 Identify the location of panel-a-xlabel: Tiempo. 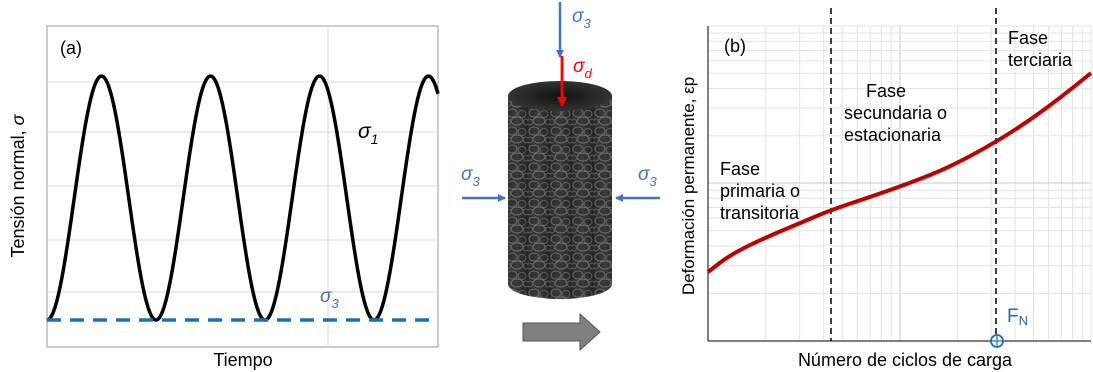
(242, 360).